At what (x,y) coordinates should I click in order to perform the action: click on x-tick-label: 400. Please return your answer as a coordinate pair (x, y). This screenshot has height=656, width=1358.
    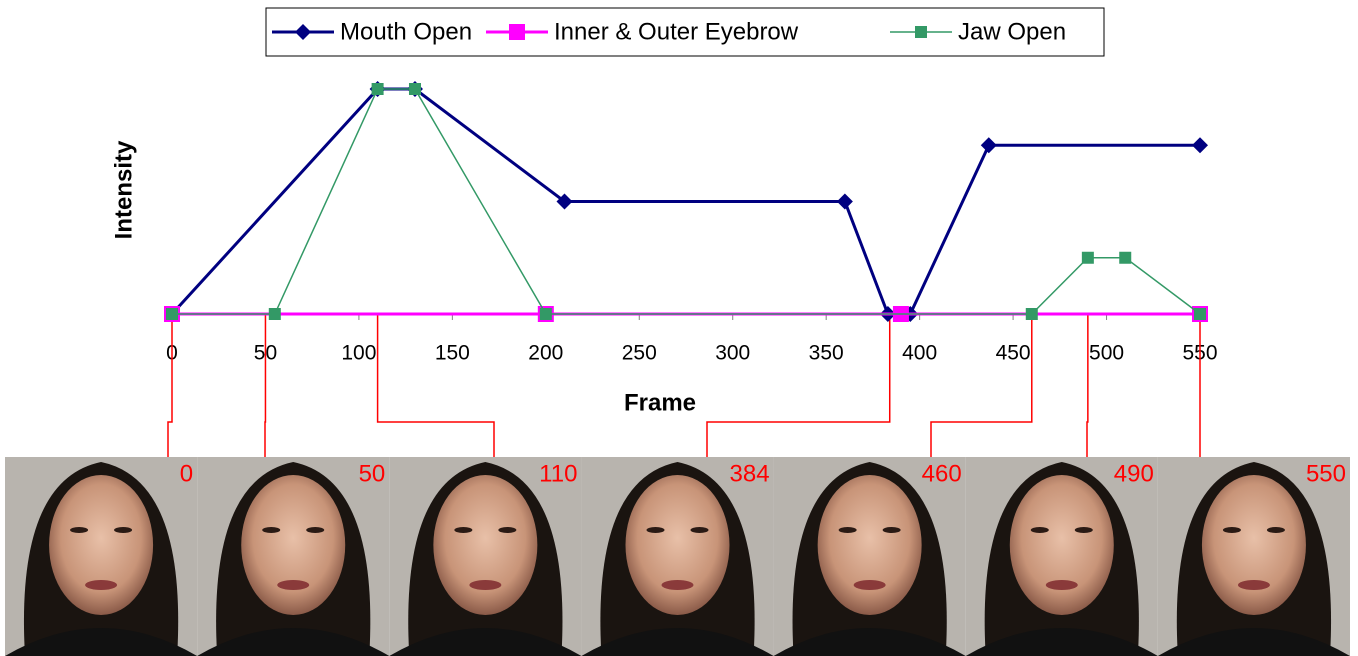
    Looking at the image, I should click on (919, 353).